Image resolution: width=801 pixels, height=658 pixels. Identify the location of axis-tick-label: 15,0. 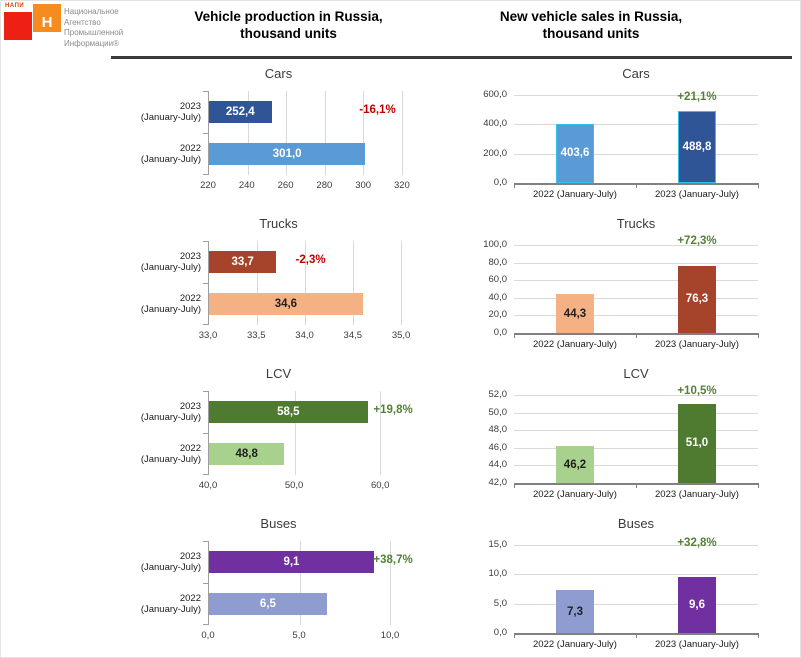
(498, 544).